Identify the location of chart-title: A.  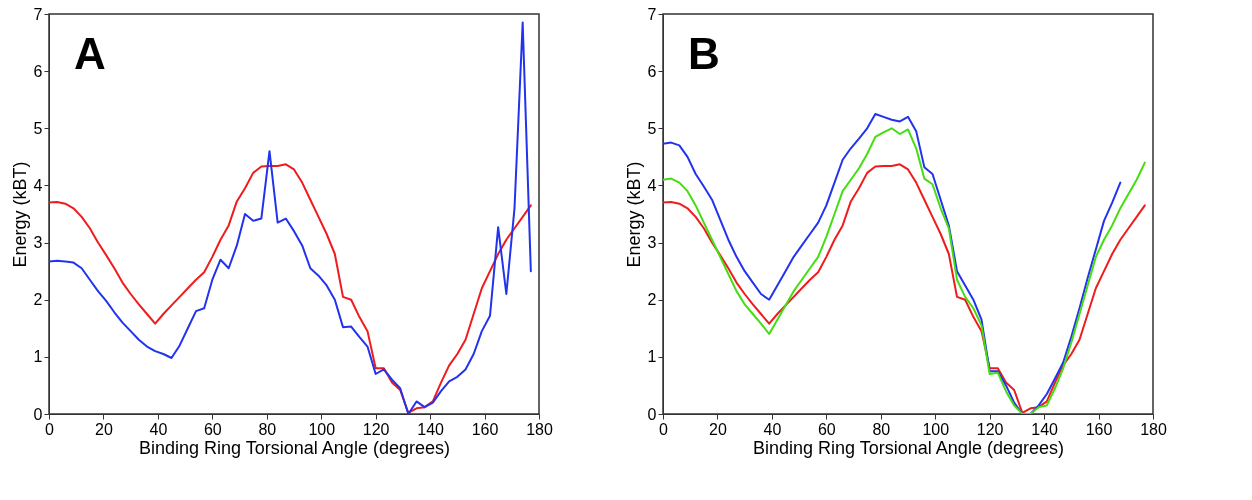
(90, 53).